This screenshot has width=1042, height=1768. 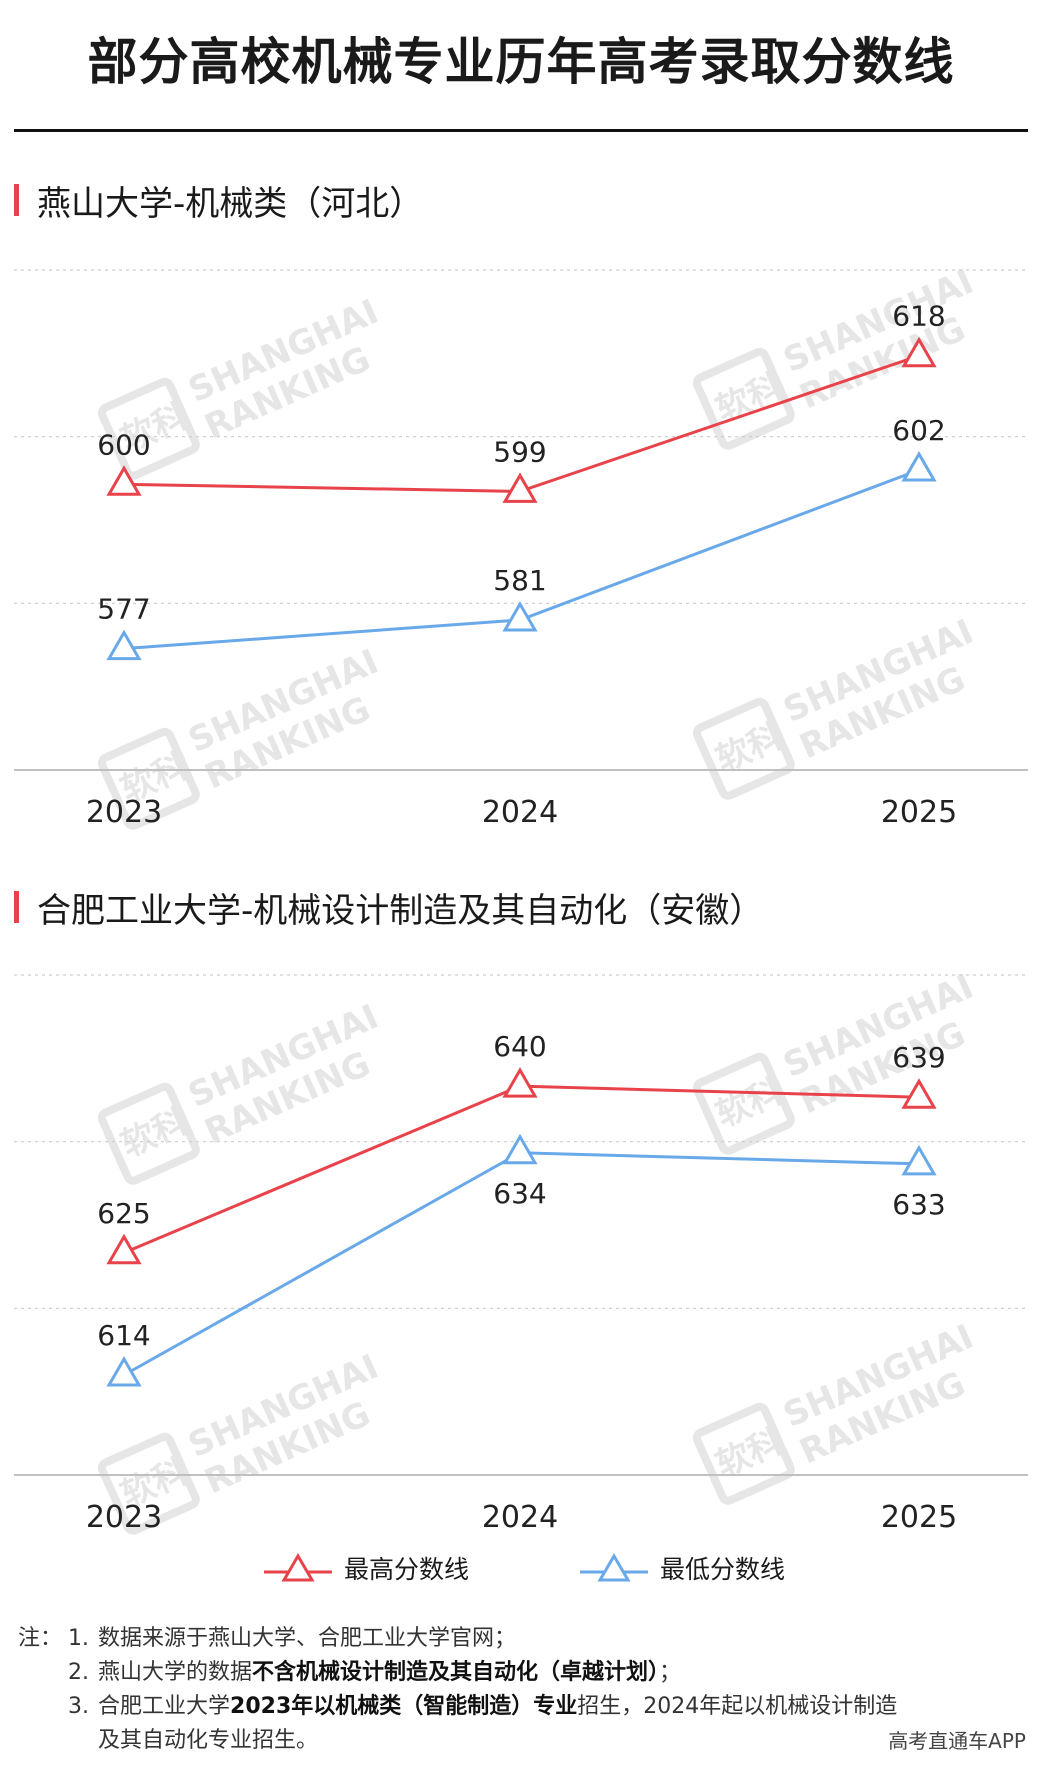 I want to click on data-label: 639, so click(x=918, y=1057).